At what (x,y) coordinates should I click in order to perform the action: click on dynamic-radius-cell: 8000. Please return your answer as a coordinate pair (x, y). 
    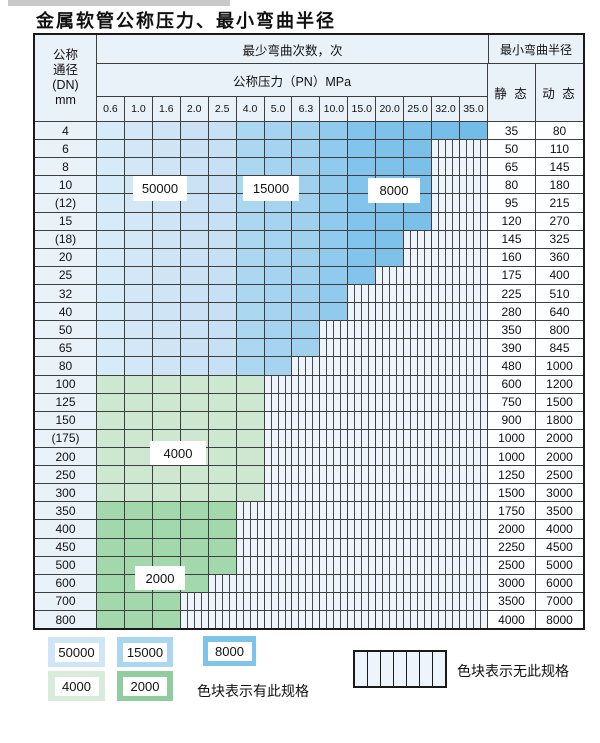
    Looking at the image, I should click on (559, 619).